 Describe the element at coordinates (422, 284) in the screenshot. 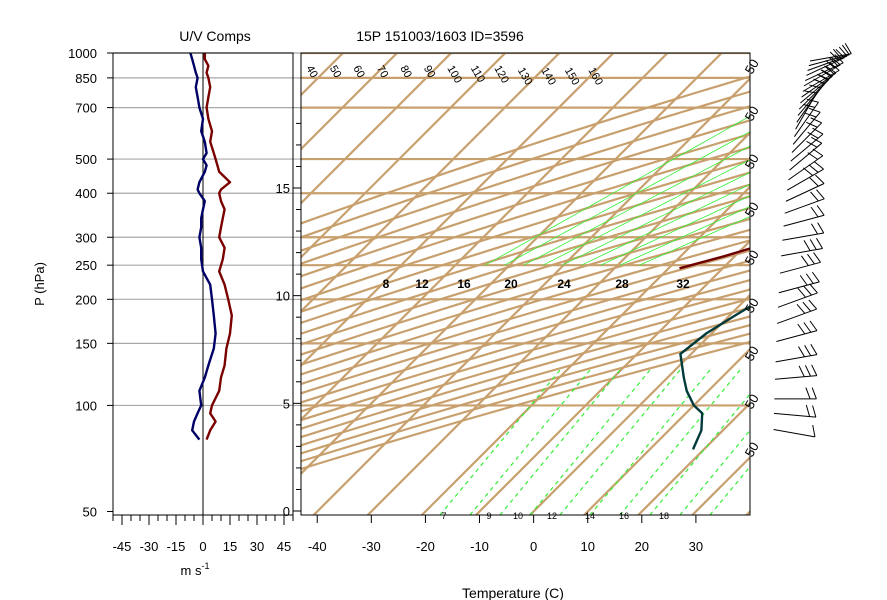

I see `mixing-ratio-label: 12` at that location.